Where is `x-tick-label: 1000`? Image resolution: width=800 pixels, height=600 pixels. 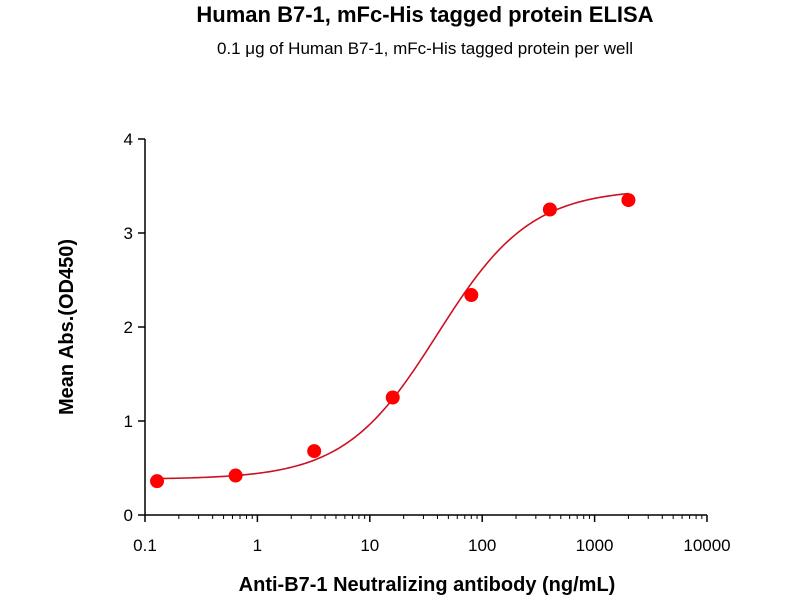 x-tick-label: 1000 is located at coordinates (595, 545).